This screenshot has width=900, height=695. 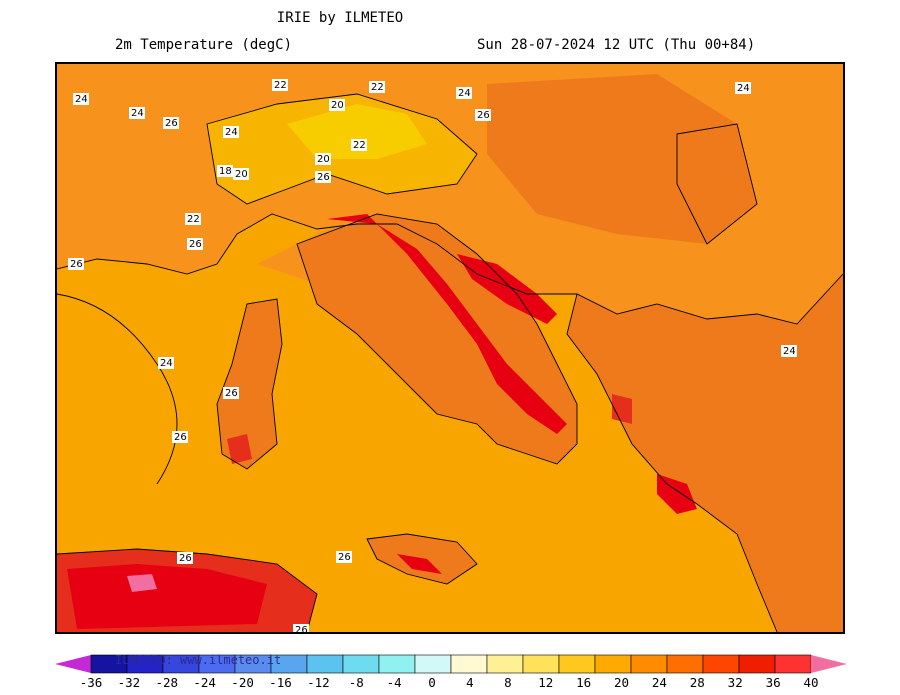 I want to click on scale-tick-label: 16, so click(x=584, y=682).